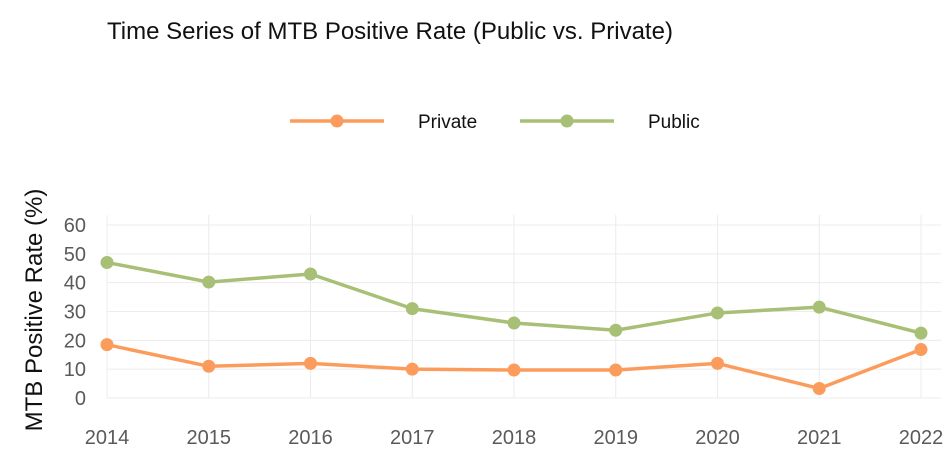  I want to click on y-tick-label: 10, so click(75, 370).